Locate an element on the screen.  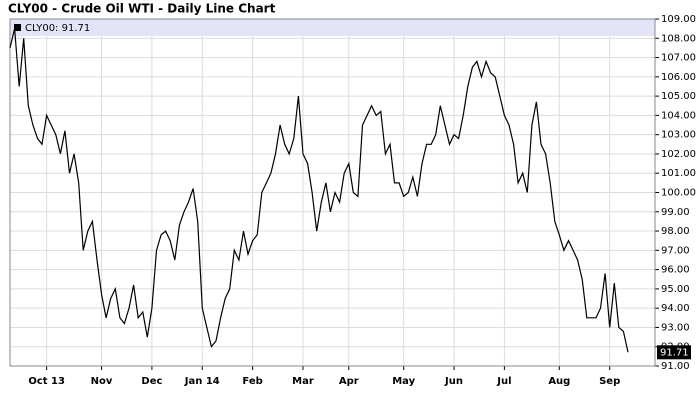
x-tick-label: Dec is located at coordinates (151, 381).